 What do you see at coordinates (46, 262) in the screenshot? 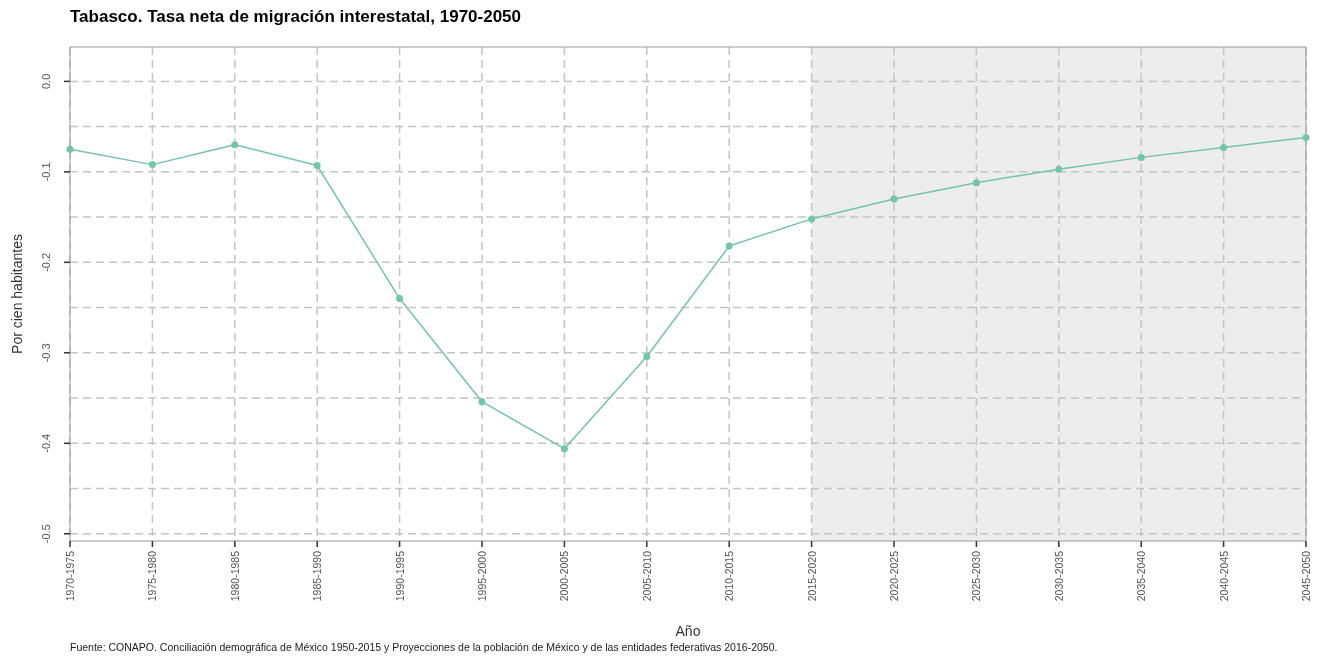
I see `y-tick-label: -0.2` at bounding box center [46, 262].